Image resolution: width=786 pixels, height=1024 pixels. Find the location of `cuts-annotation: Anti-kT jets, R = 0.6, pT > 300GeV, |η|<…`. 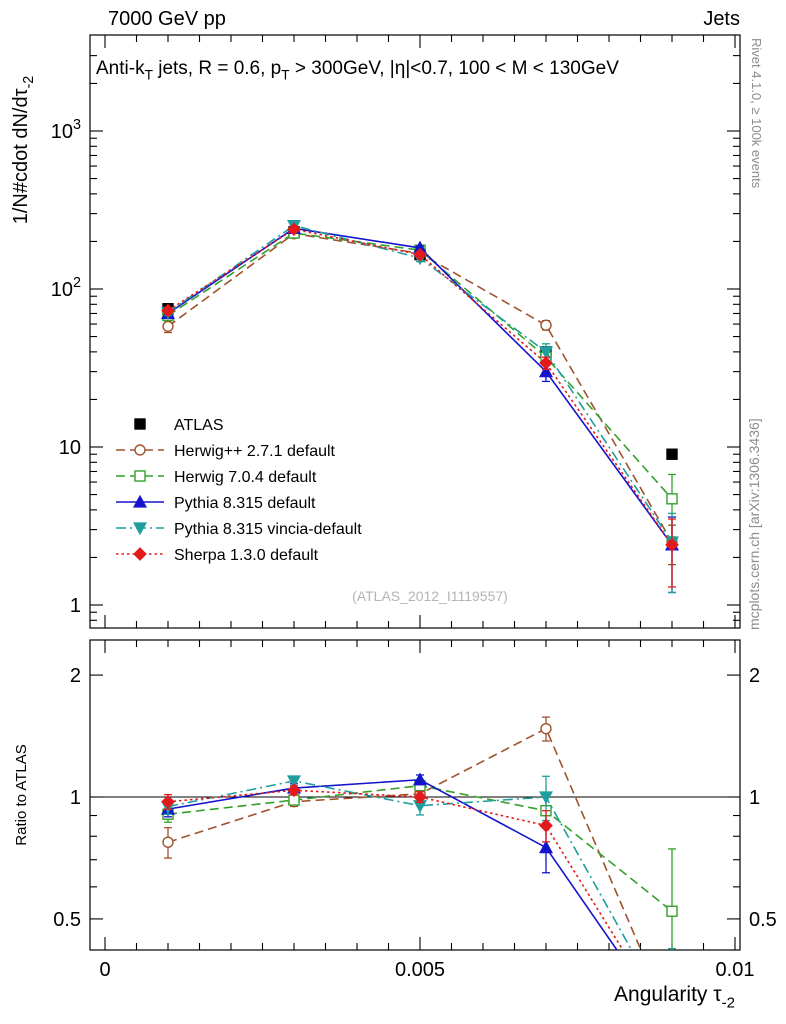

cuts-annotation: Anti-kT jets, R = 0.6, pT > 300GeV, |η|<… is located at coordinates (357, 70).